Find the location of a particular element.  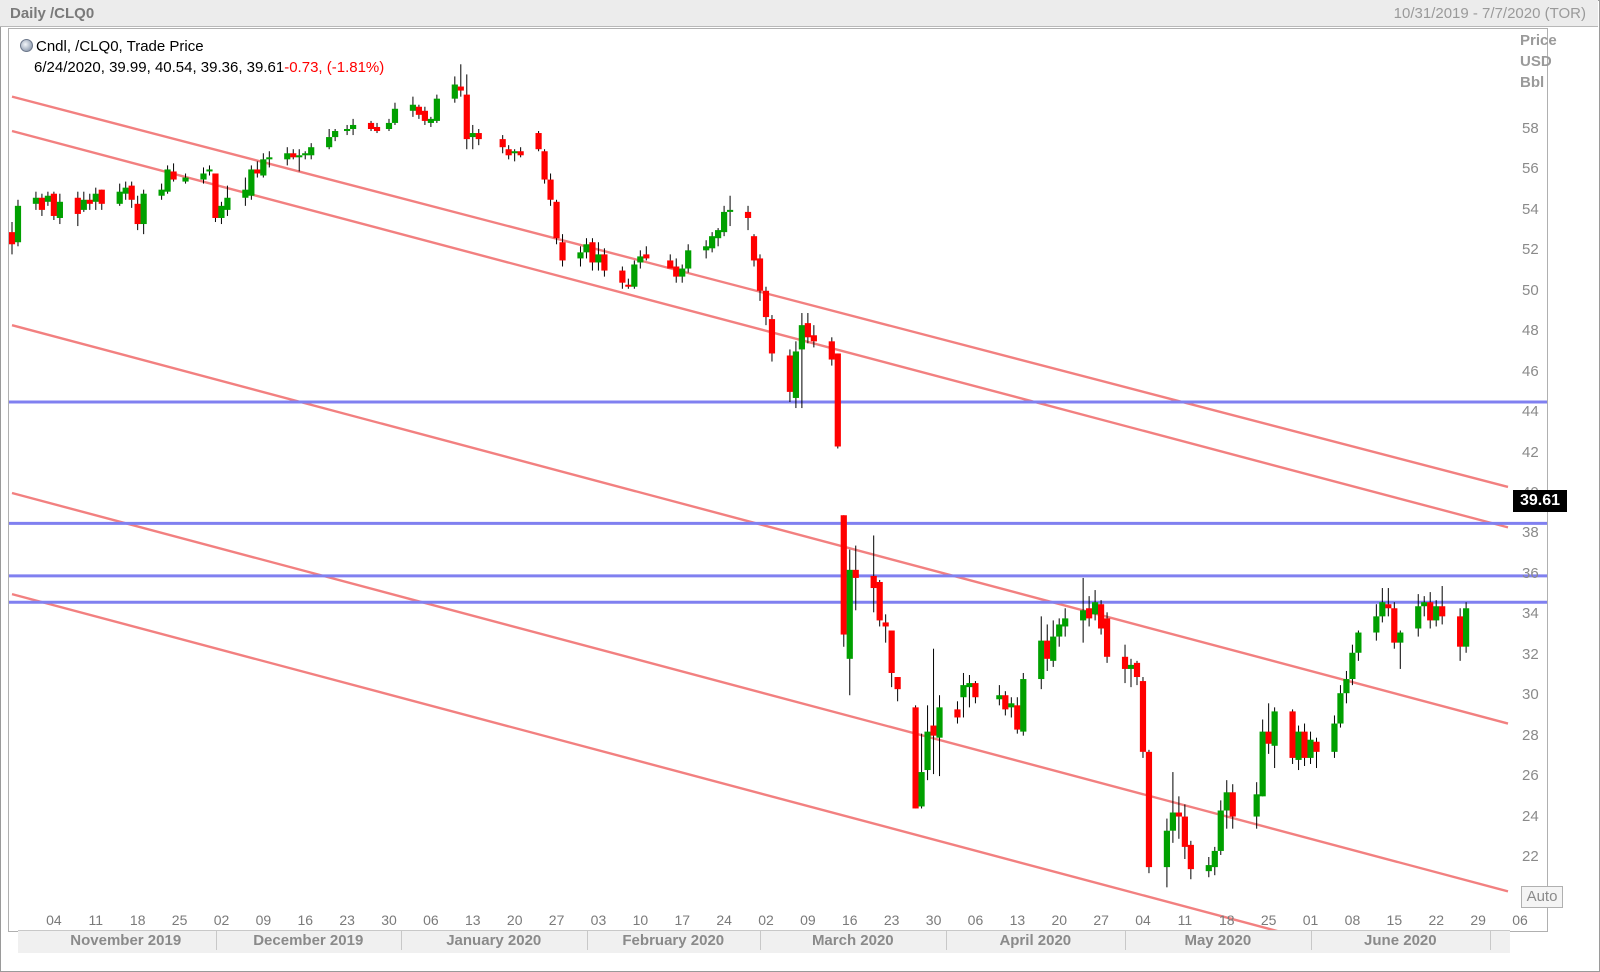

ytick-label: 24 is located at coordinates (1530, 816).